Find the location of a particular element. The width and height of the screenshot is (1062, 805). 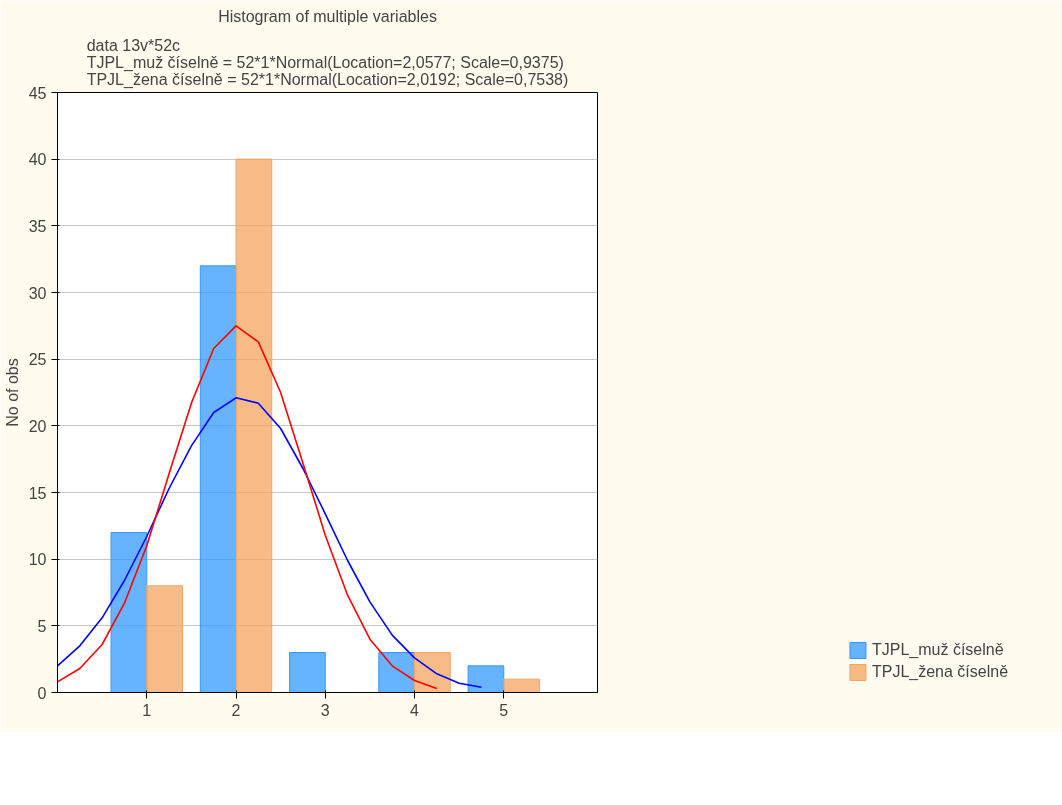

y-tick-label: 0 is located at coordinates (42, 693).